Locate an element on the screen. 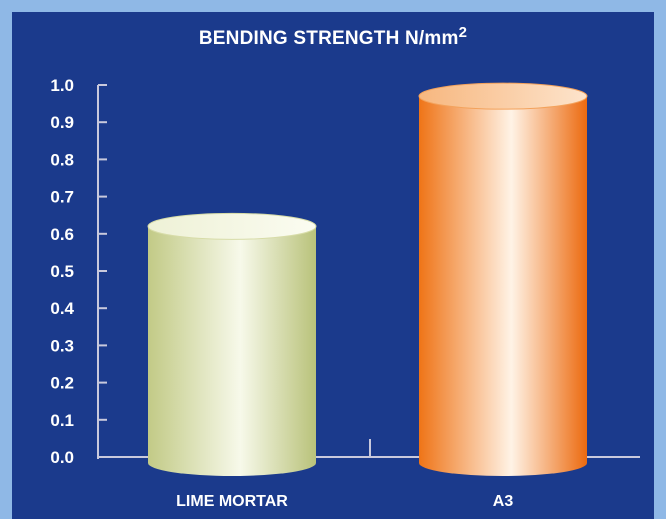 The width and height of the screenshot is (666, 519). y-tick-label: 0.9 is located at coordinates (62, 122).